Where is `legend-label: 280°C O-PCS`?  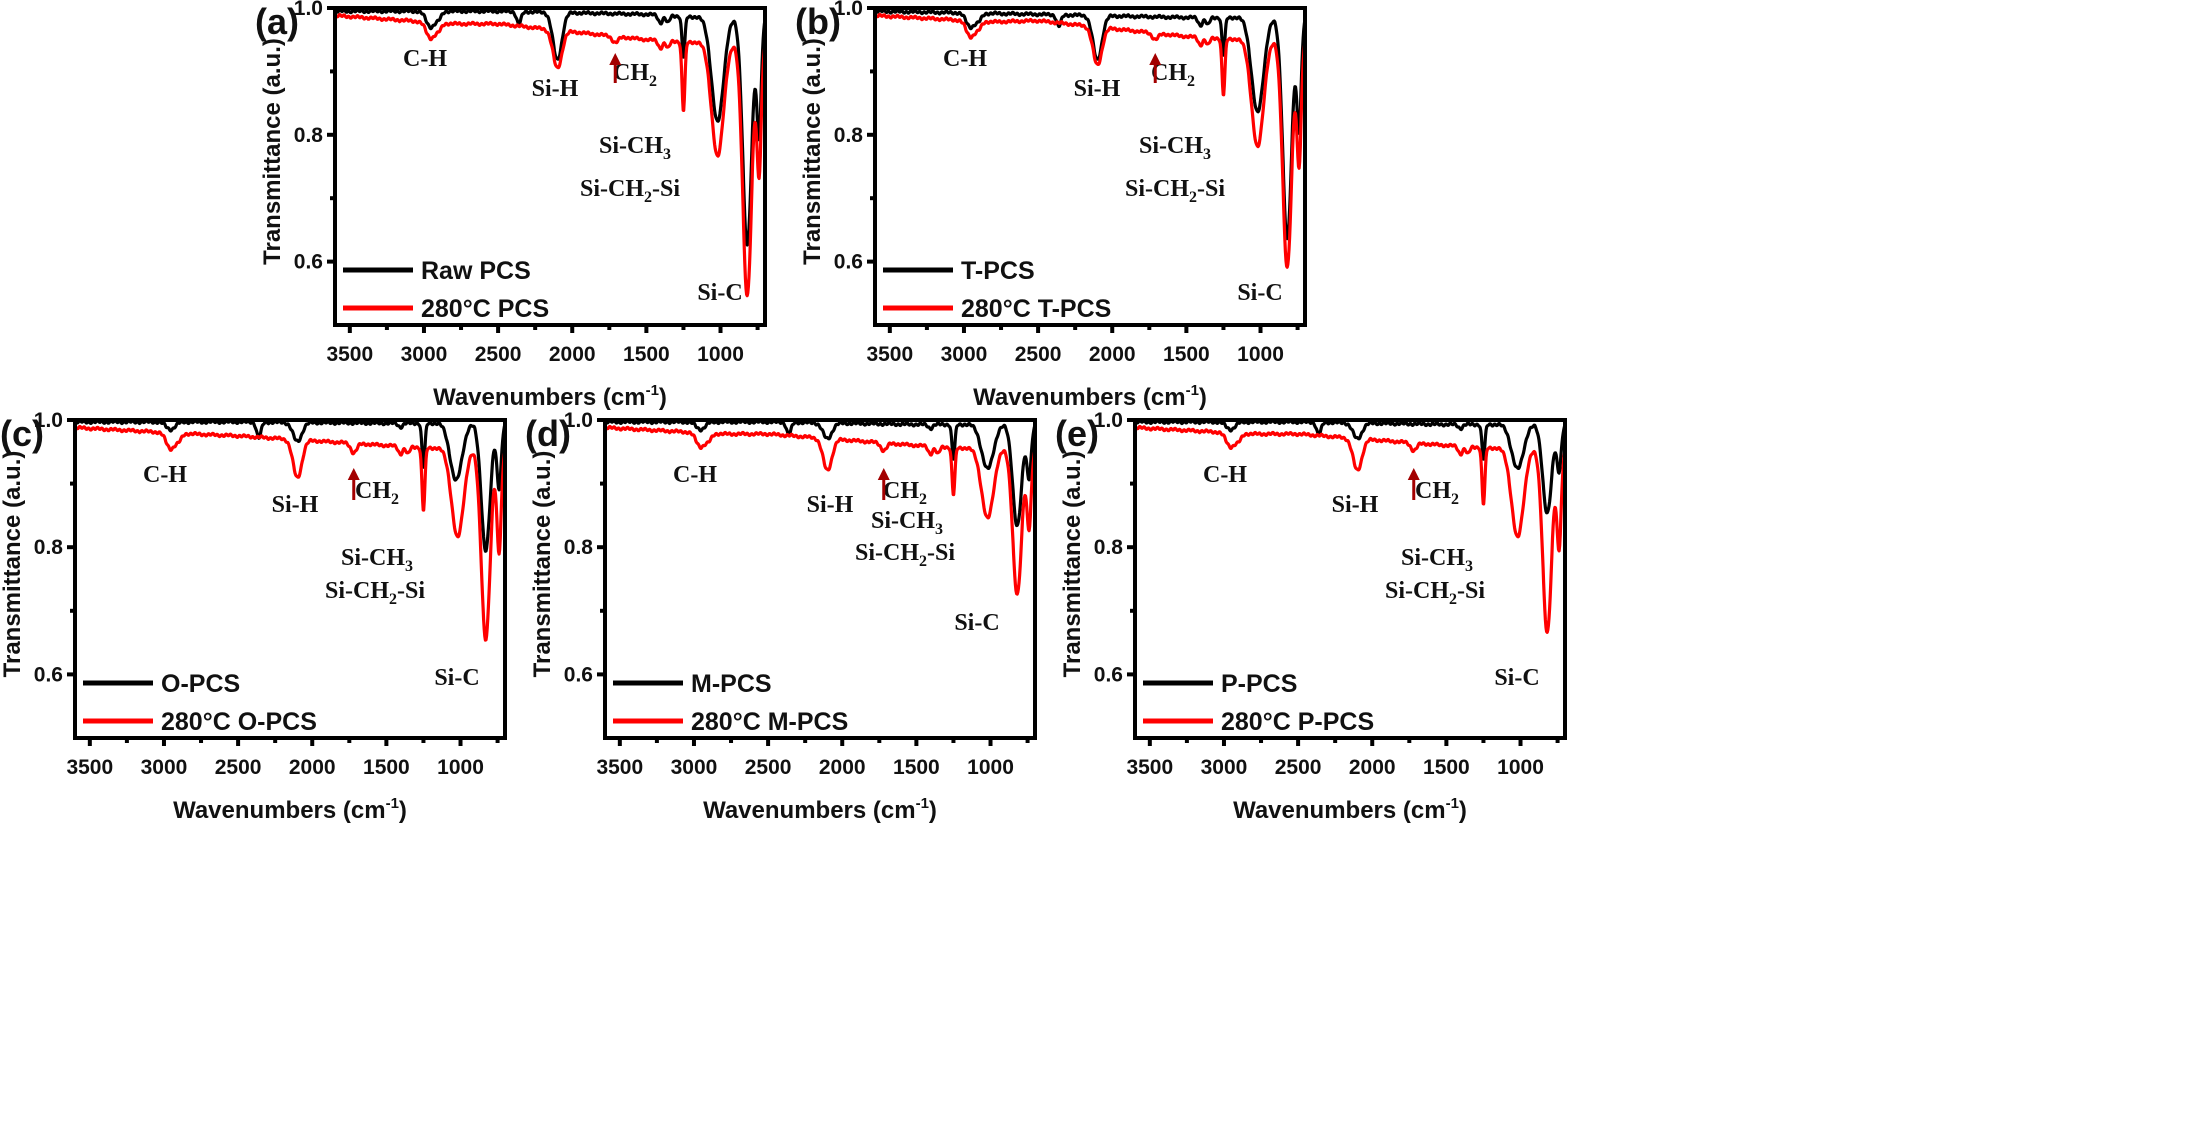 legend-label: 280°C O-PCS is located at coordinates (239, 722).